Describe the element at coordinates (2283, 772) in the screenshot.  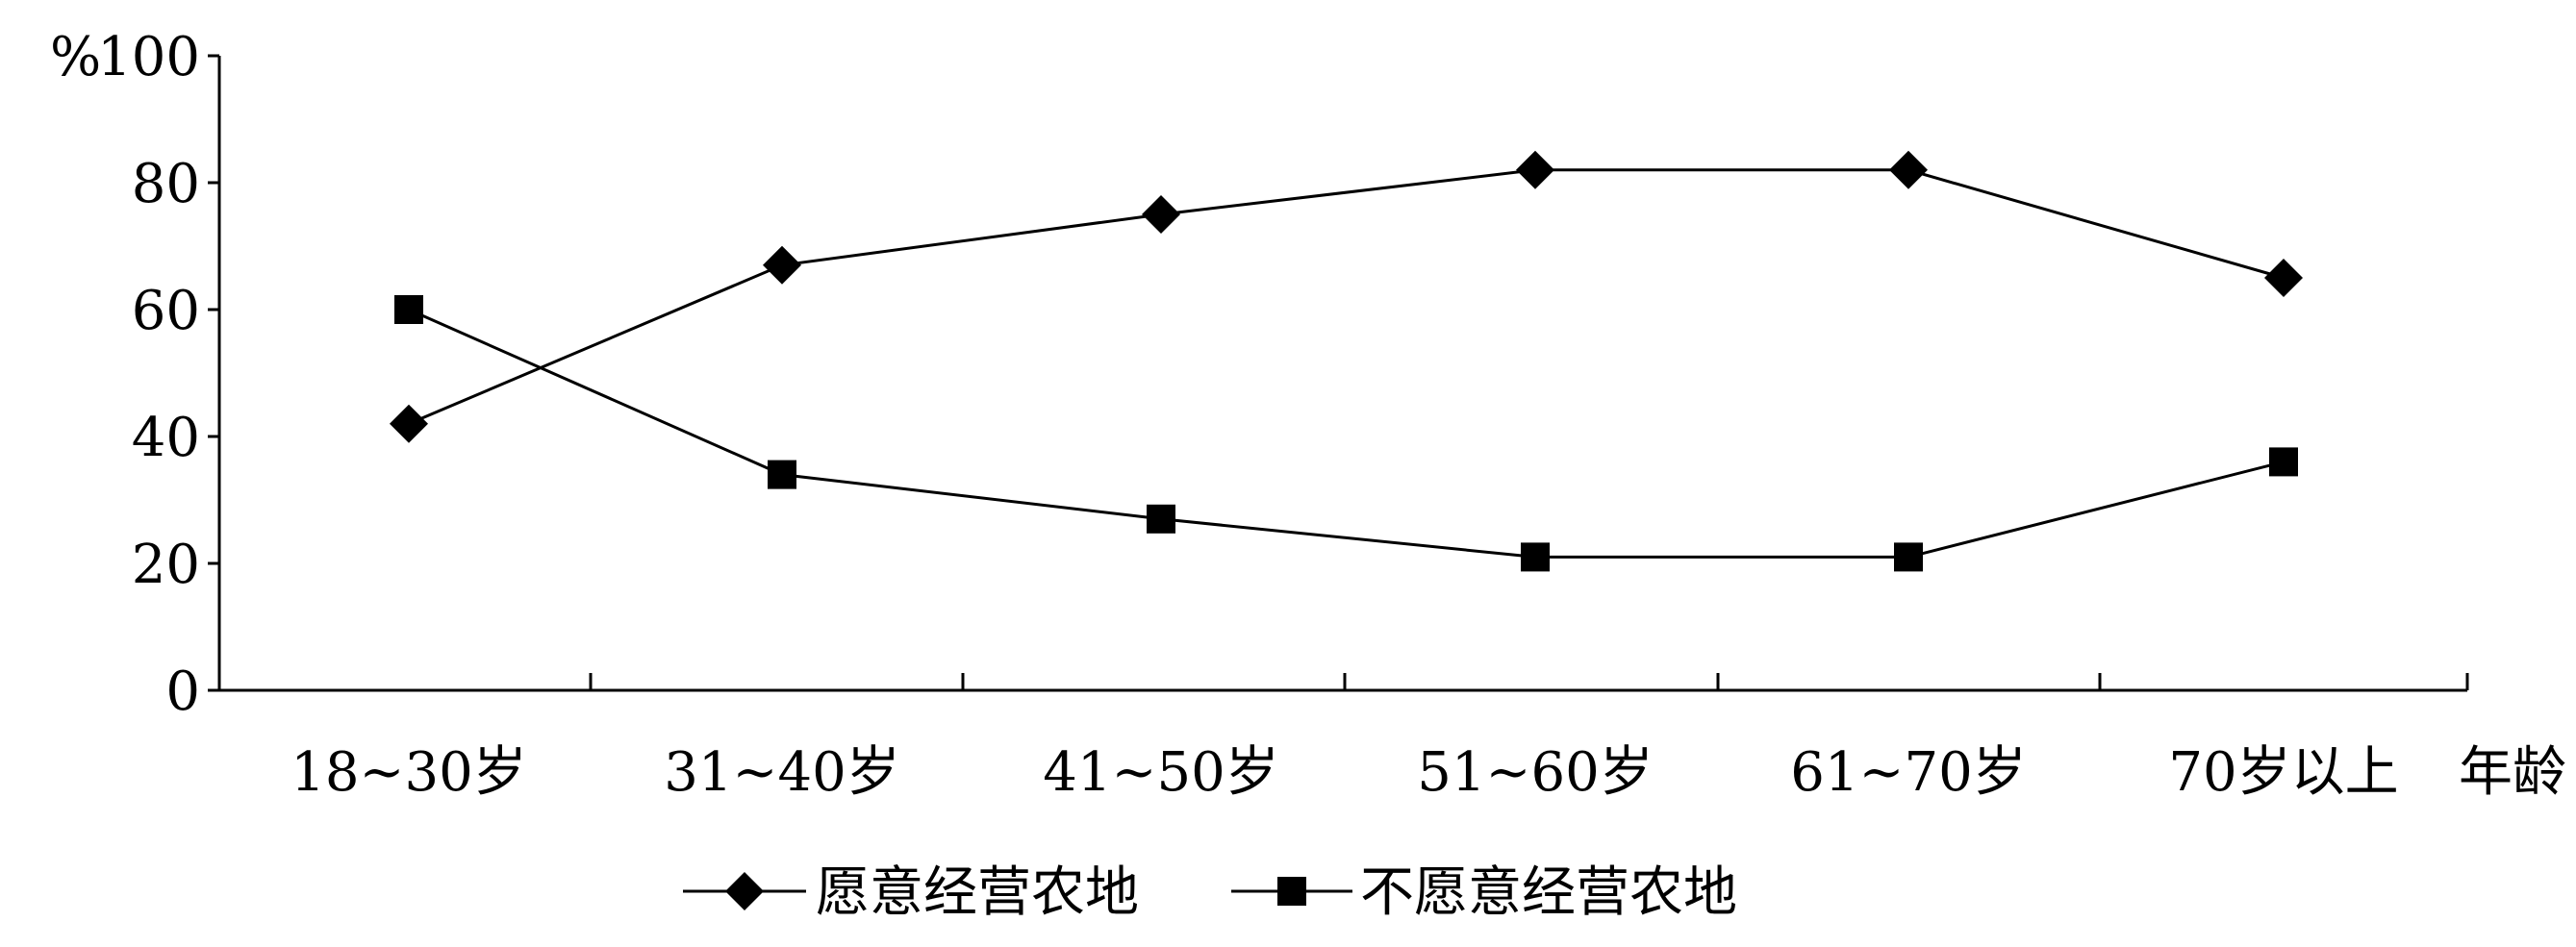
I see `x-tick-label: 70岁以上` at that location.